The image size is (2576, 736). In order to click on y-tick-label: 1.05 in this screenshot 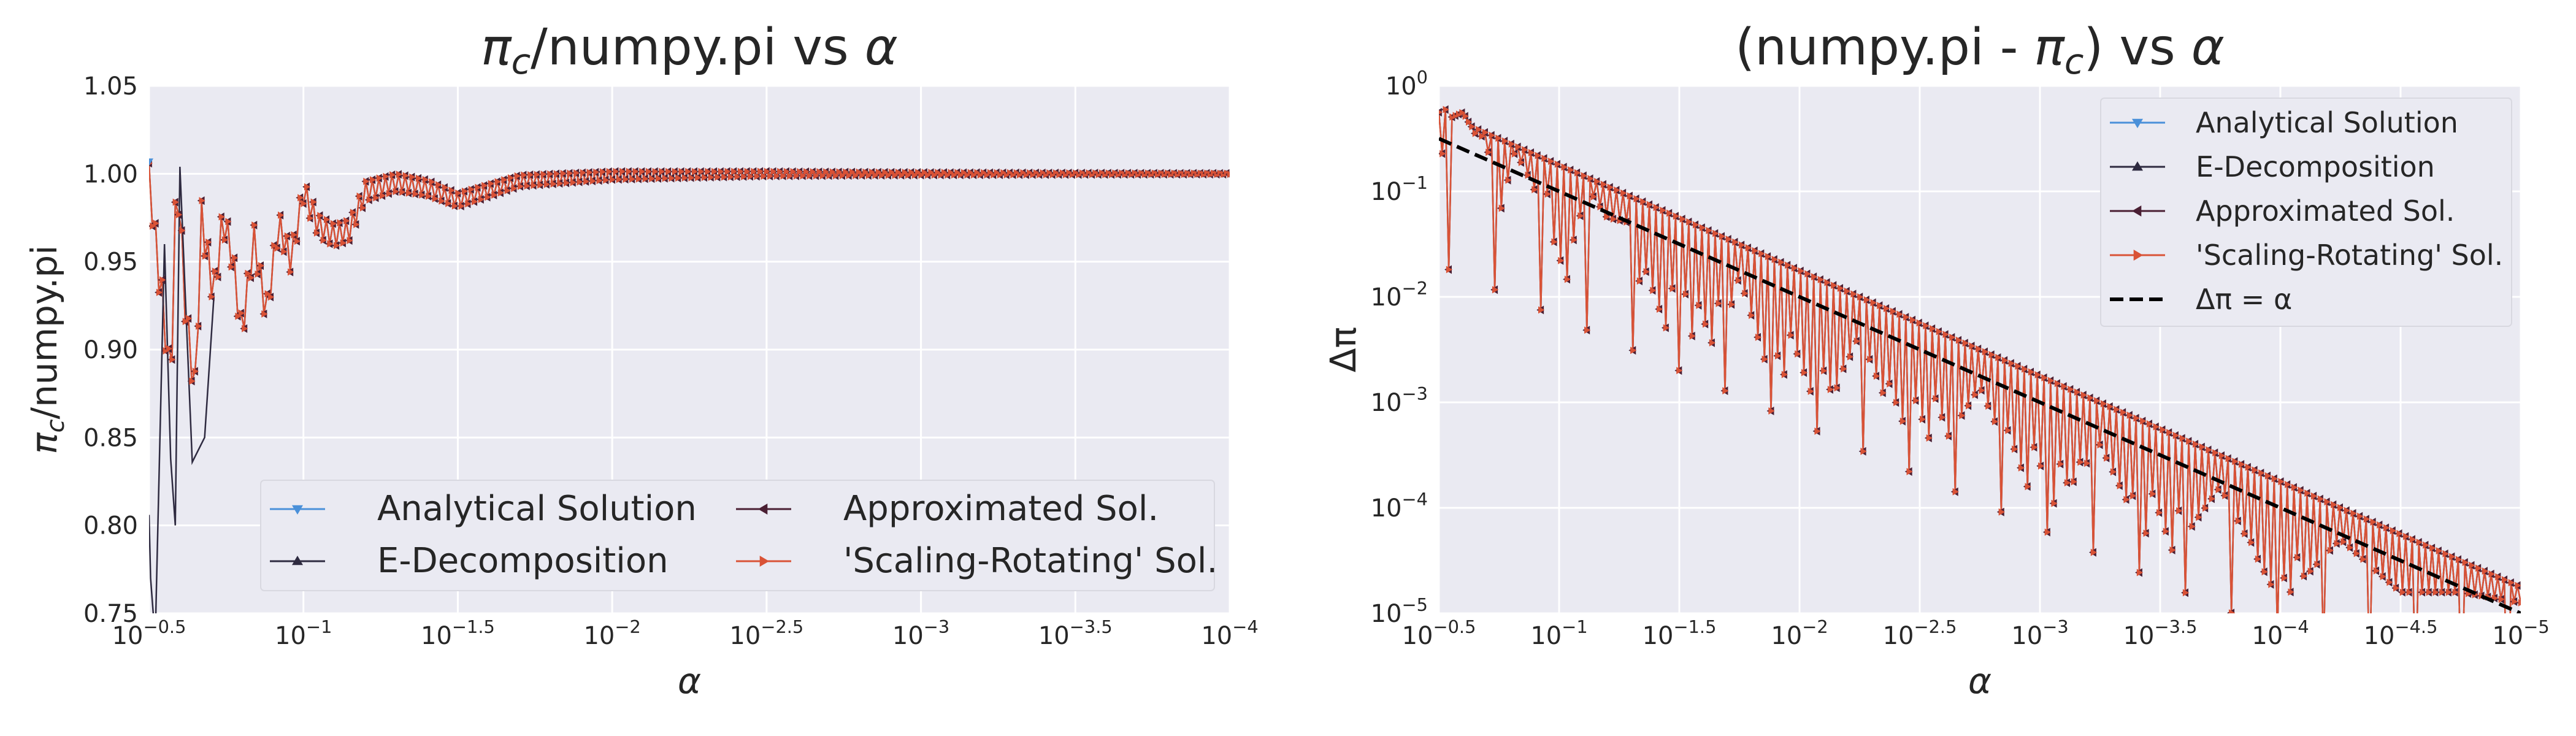, I will do `click(110, 86)`.